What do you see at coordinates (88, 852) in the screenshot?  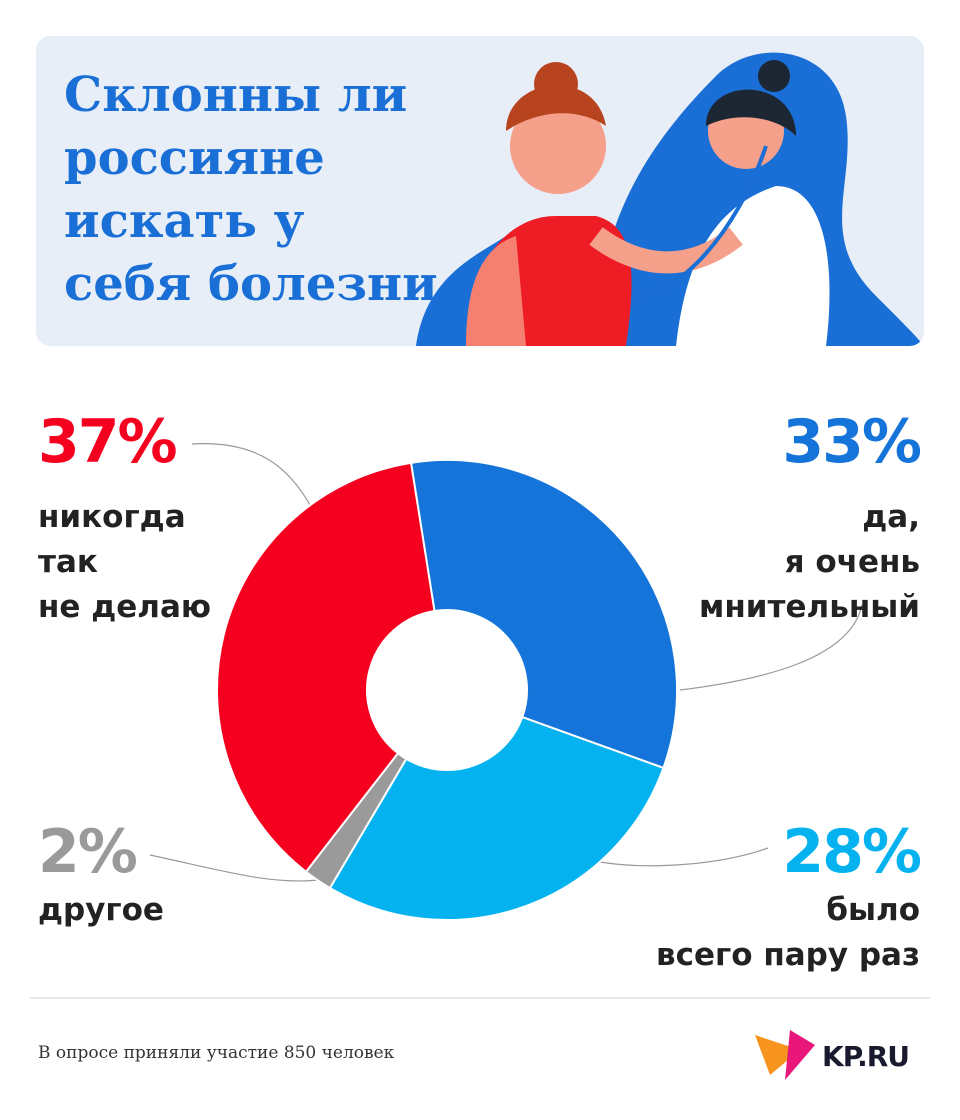 I see `value-label: 2%` at bounding box center [88, 852].